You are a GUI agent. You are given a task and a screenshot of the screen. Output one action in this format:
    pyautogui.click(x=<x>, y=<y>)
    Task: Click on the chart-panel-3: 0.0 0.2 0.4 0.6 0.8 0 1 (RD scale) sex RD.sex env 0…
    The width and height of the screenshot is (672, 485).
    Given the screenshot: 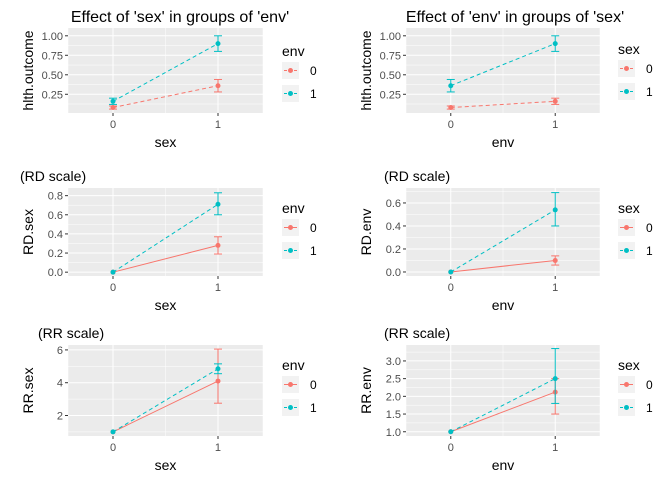 What is the action you would take?
    pyautogui.click(x=168, y=240)
    